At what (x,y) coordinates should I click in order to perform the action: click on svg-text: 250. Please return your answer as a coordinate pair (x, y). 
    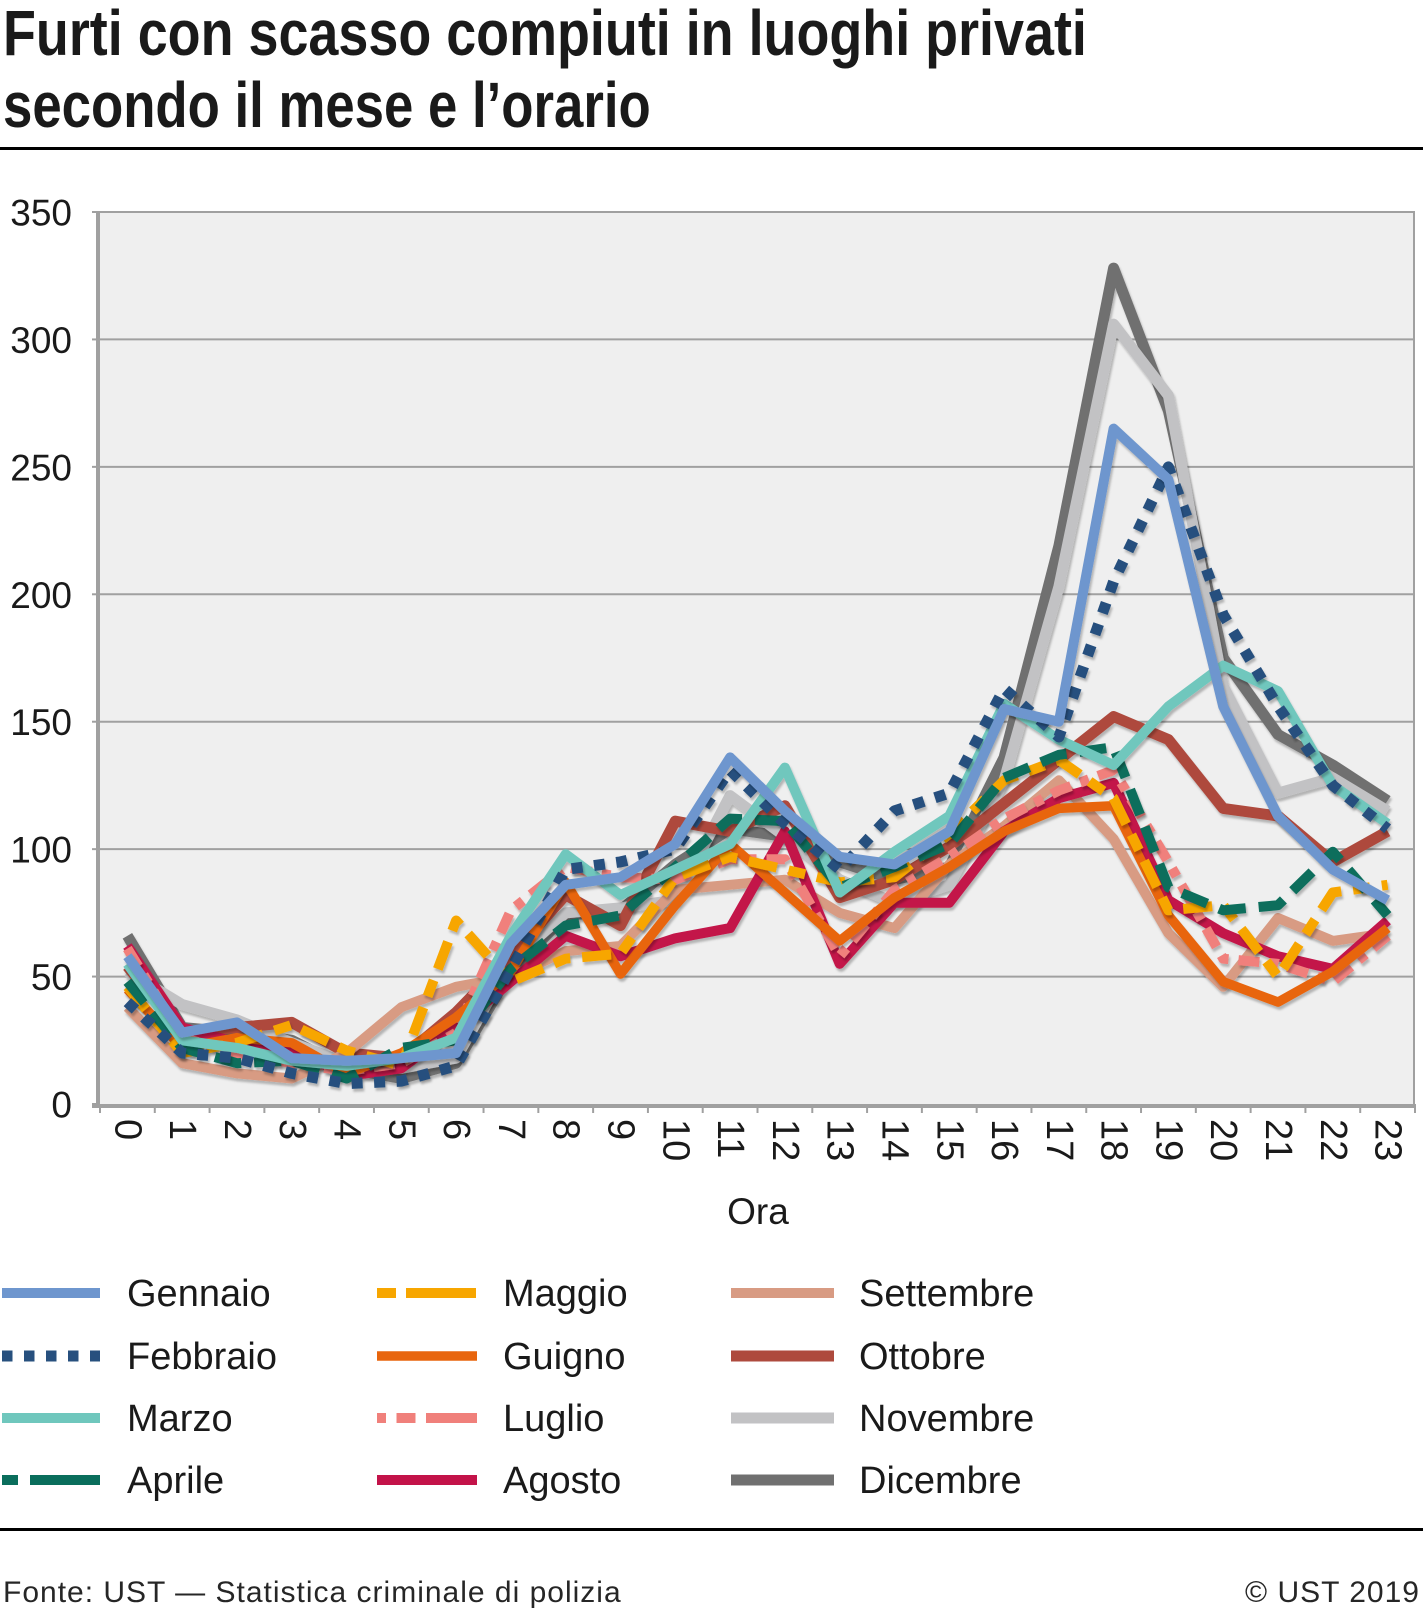
    Looking at the image, I should click on (41, 467).